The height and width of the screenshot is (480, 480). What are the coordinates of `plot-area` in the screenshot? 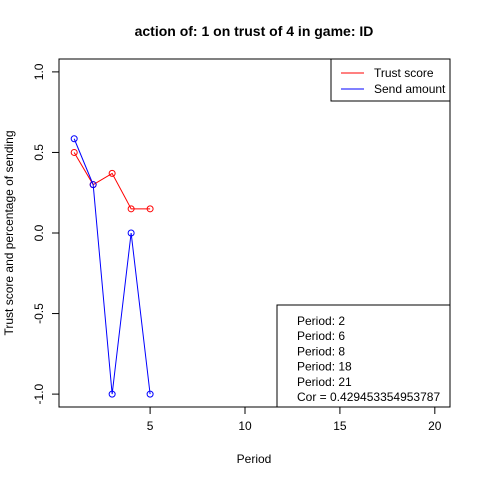 It's located at (112, 266).